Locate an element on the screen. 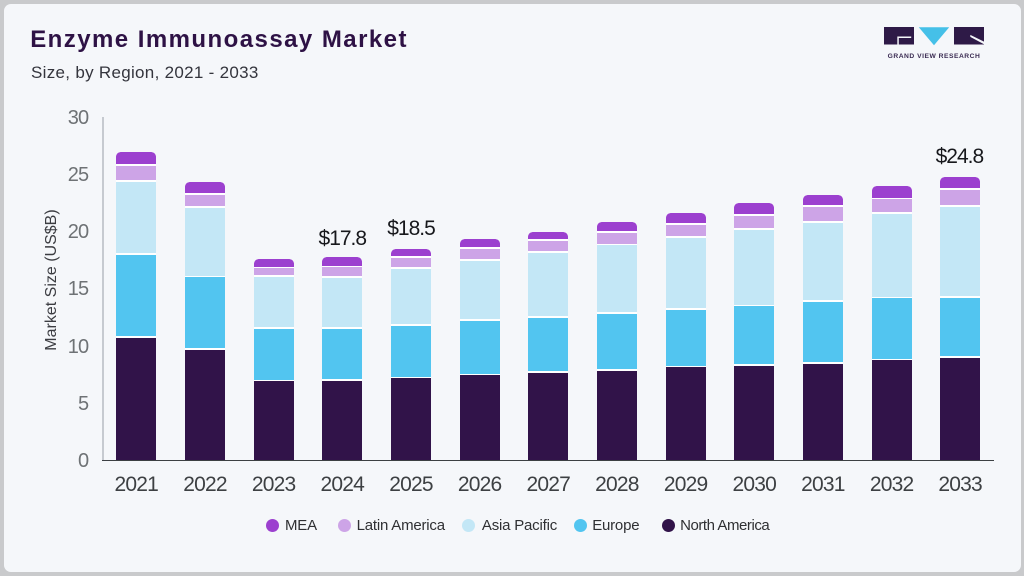  svg-text: GRAND VIEW RESEARCH is located at coordinates (934, 56).